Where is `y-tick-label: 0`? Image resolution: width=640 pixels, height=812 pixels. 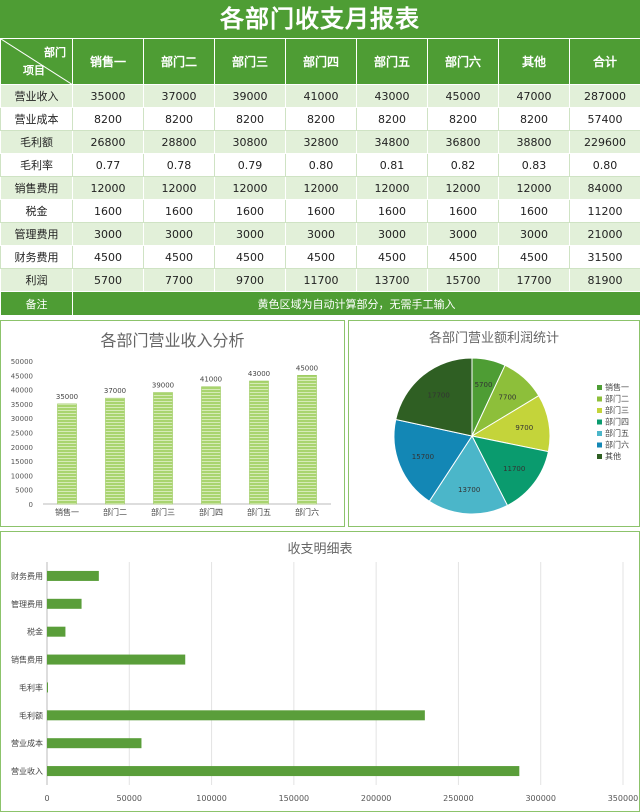 y-tick-label: 0 is located at coordinates (31, 505).